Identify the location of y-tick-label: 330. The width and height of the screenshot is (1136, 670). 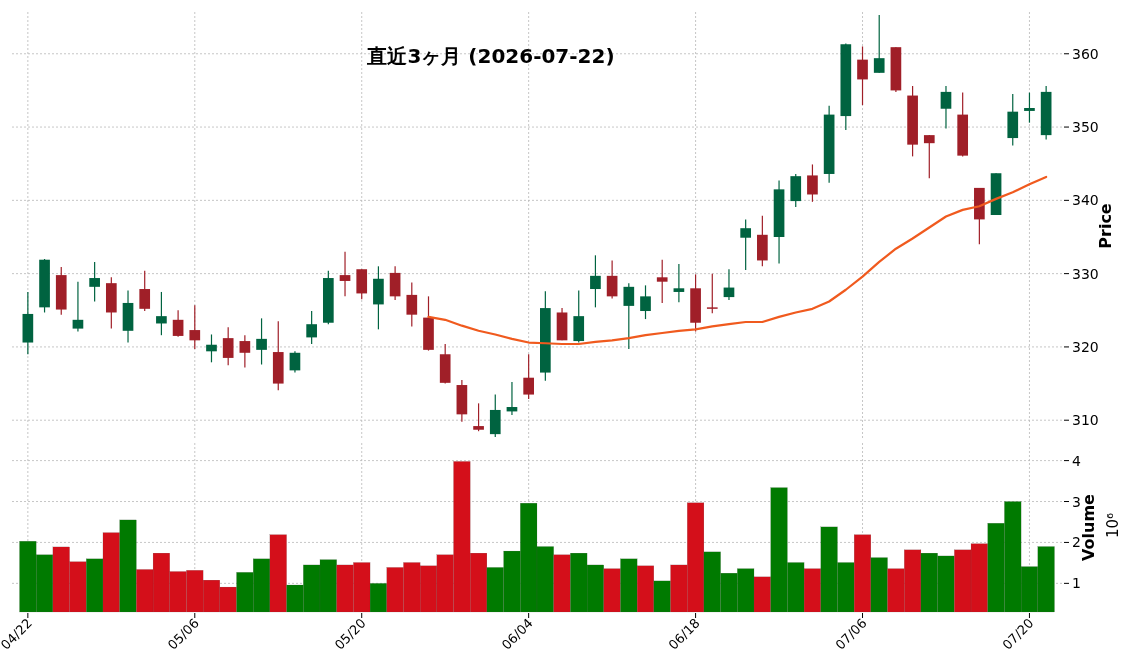
(1085, 273).